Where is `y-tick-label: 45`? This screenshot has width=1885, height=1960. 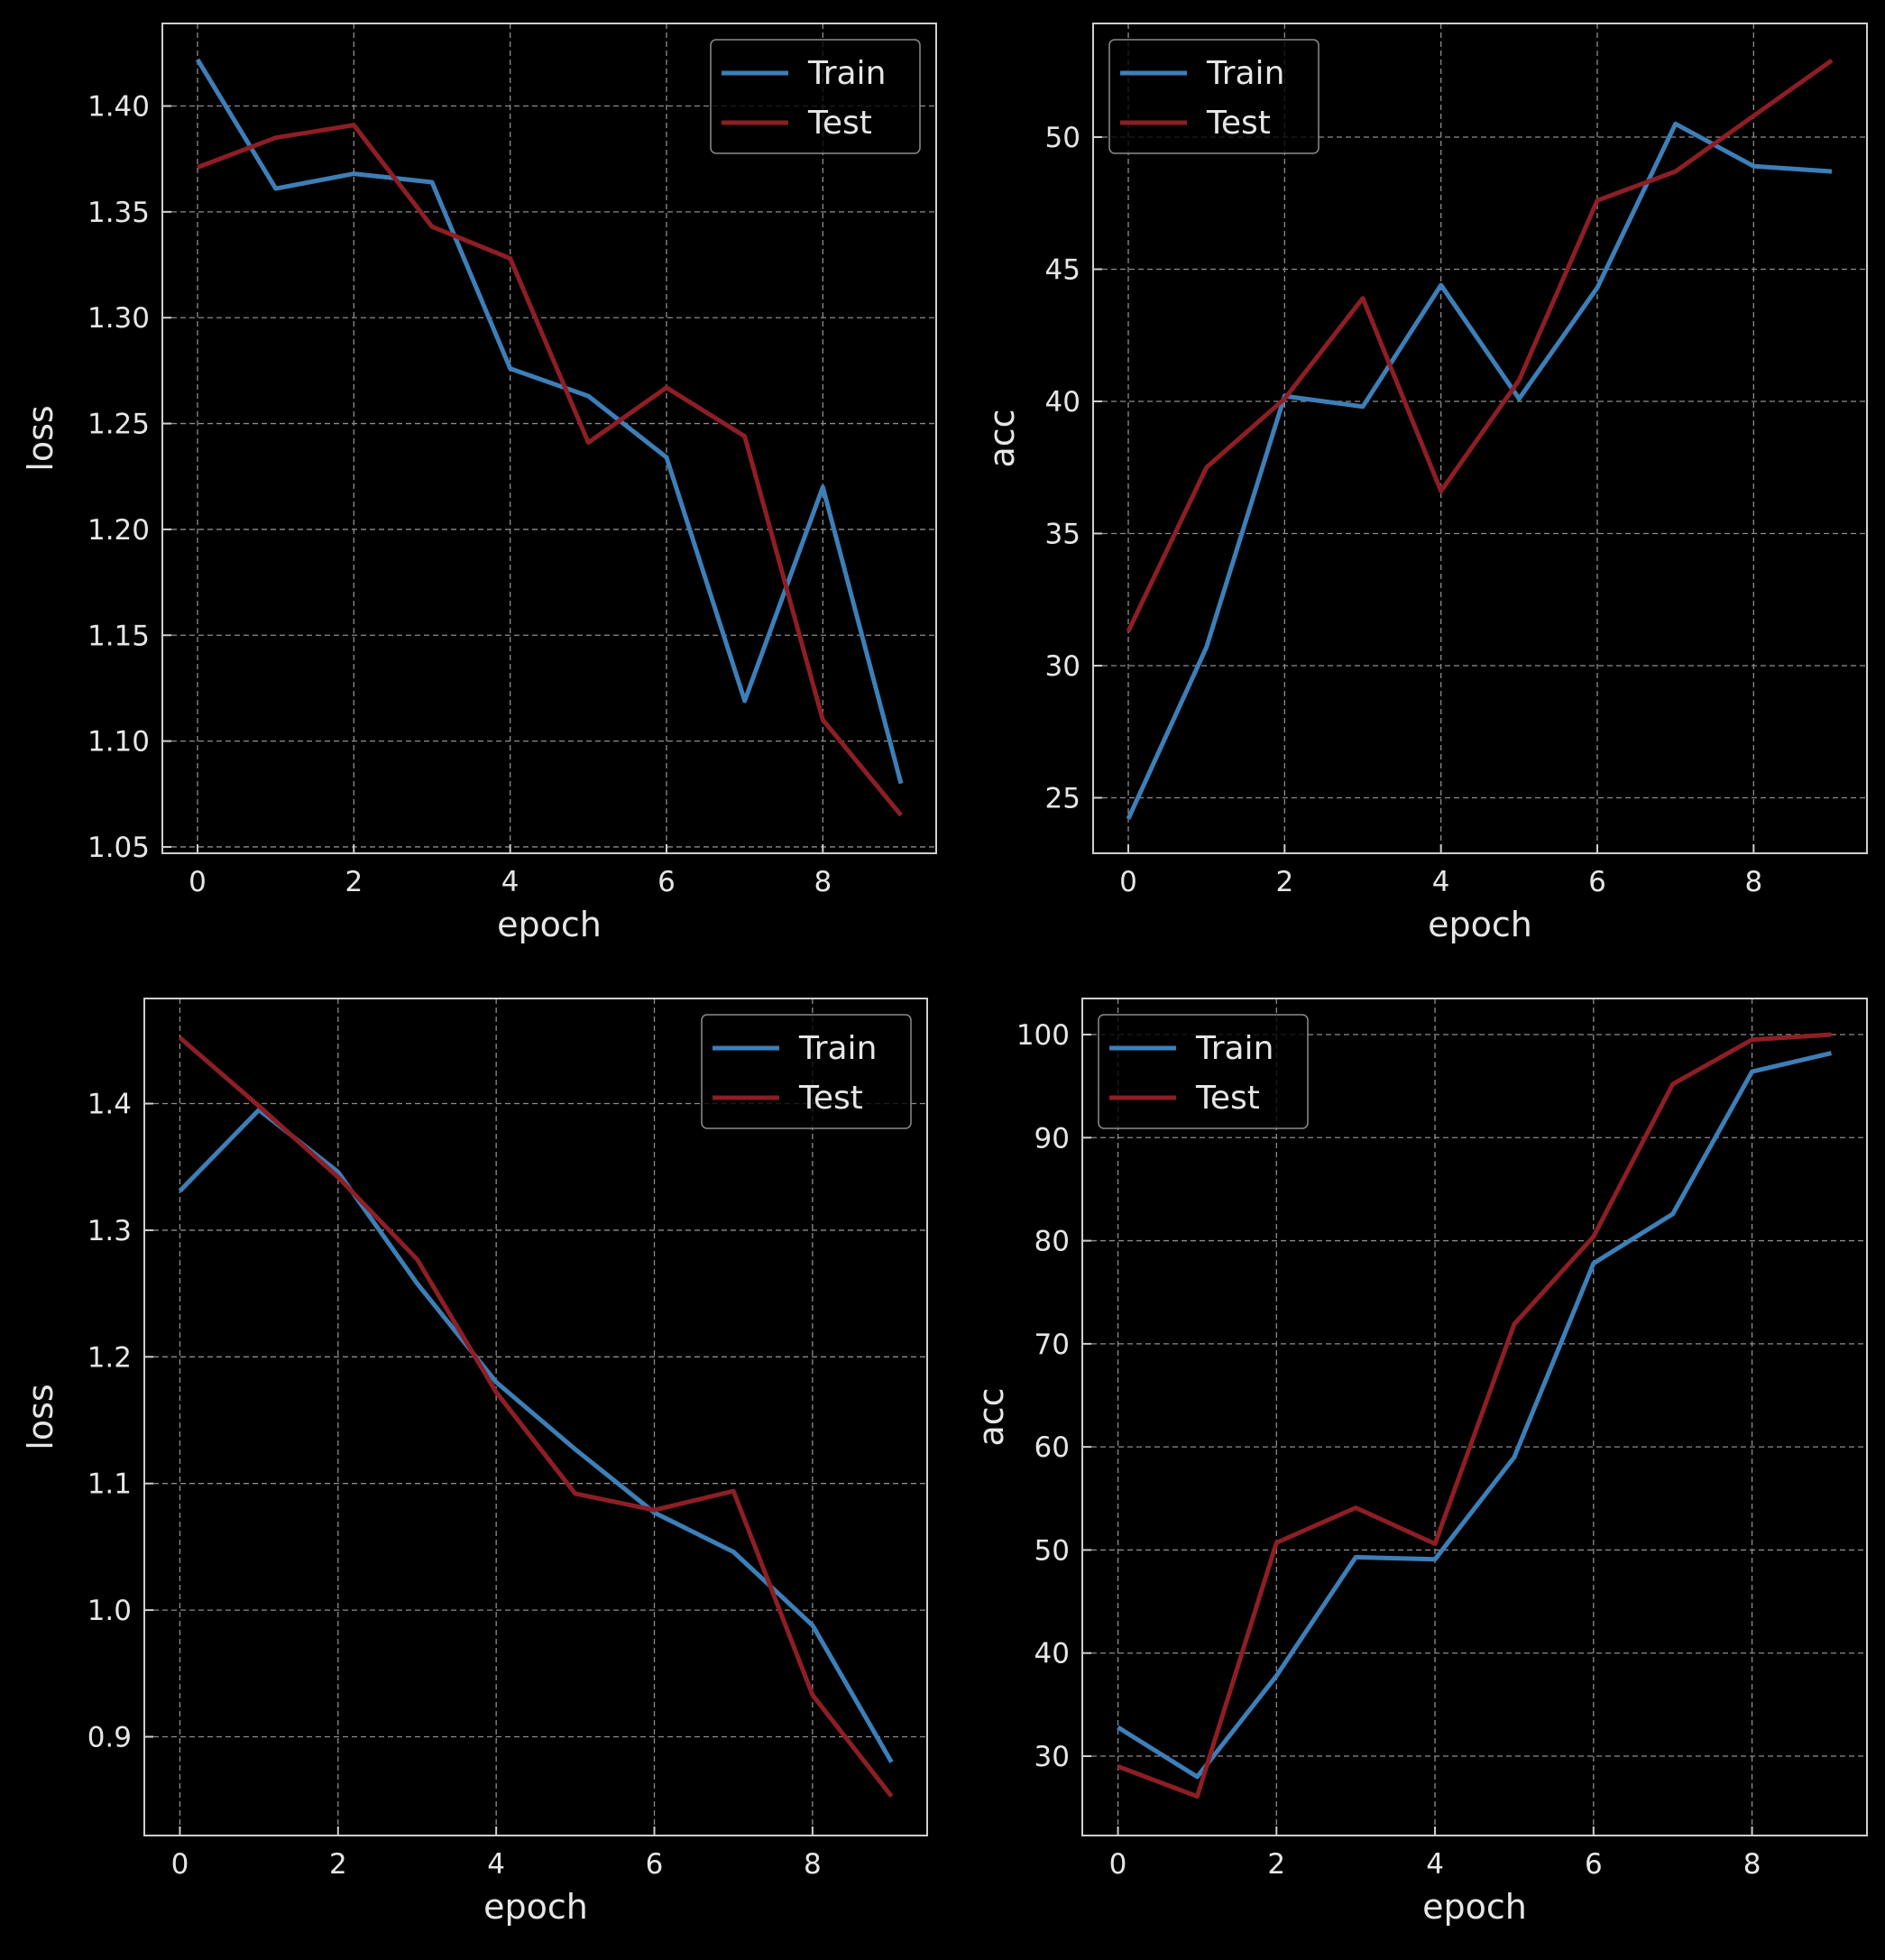 y-tick-label: 45 is located at coordinates (1062, 270).